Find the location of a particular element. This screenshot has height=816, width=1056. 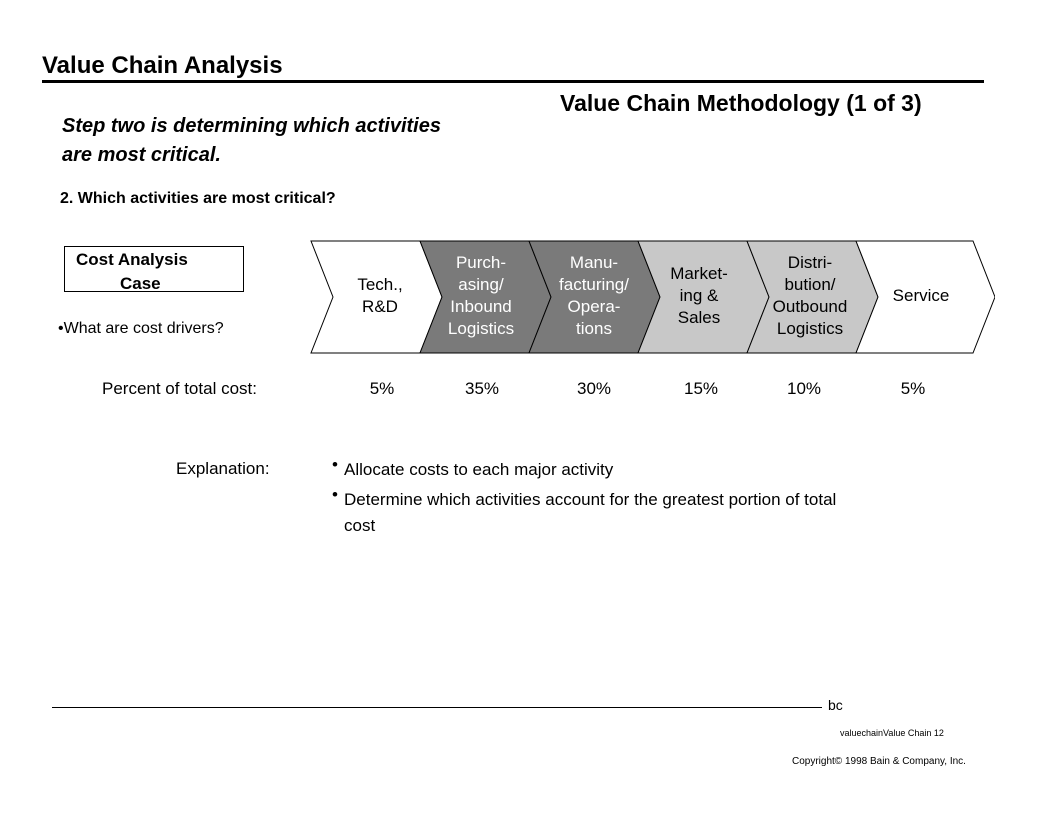

footer-divider is located at coordinates (437, 707).